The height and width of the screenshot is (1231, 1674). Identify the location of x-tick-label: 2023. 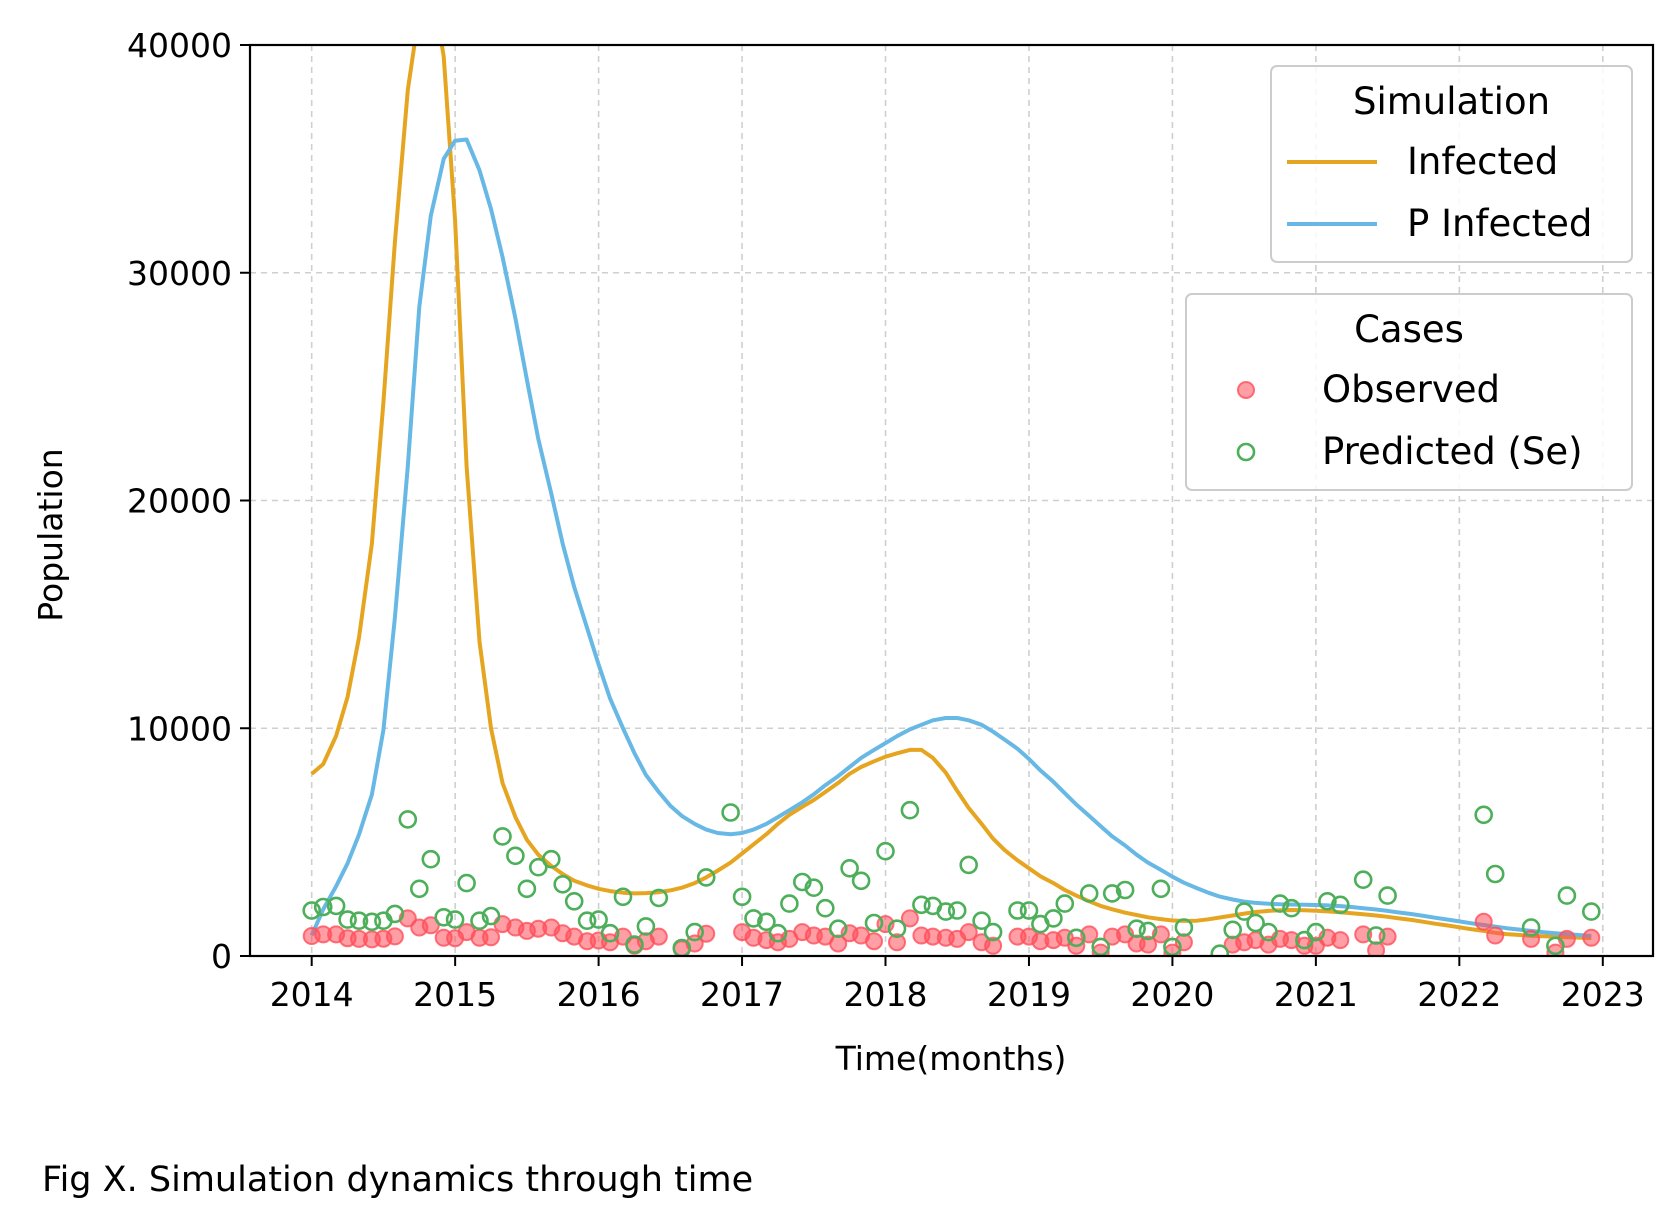
(1603, 994).